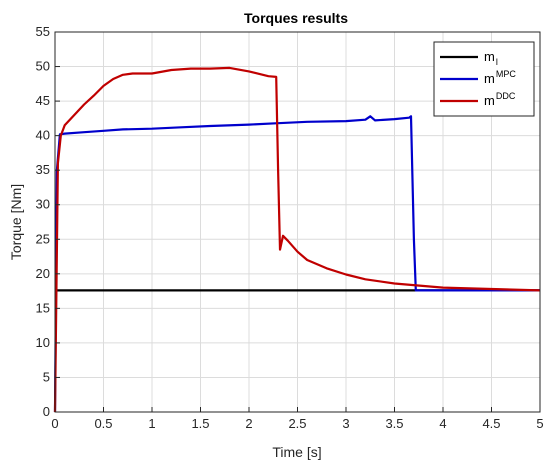 The height and width of the screenshot is (467, 550). I want to click on y-tick-label: 40, so click(43, 135).